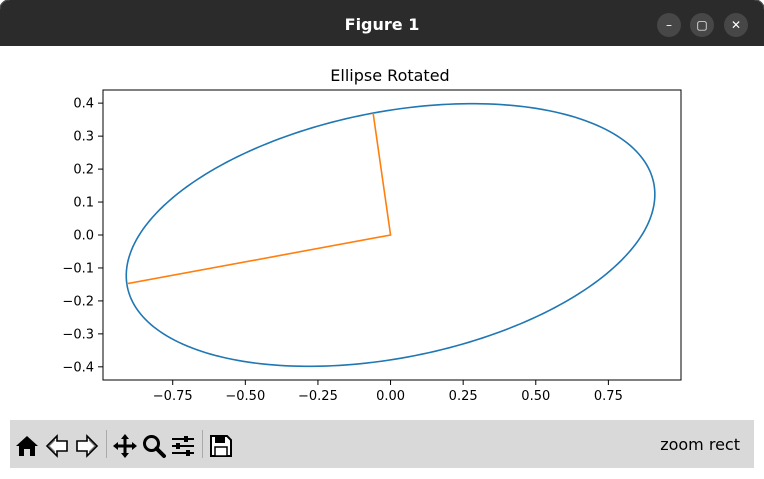 This screenshot has width=764, height=479. What do you see at coordinates (389, 75) in the screenshot?
I see `chart-title: Ellipse Rotated` at bounding box center [389, 75].